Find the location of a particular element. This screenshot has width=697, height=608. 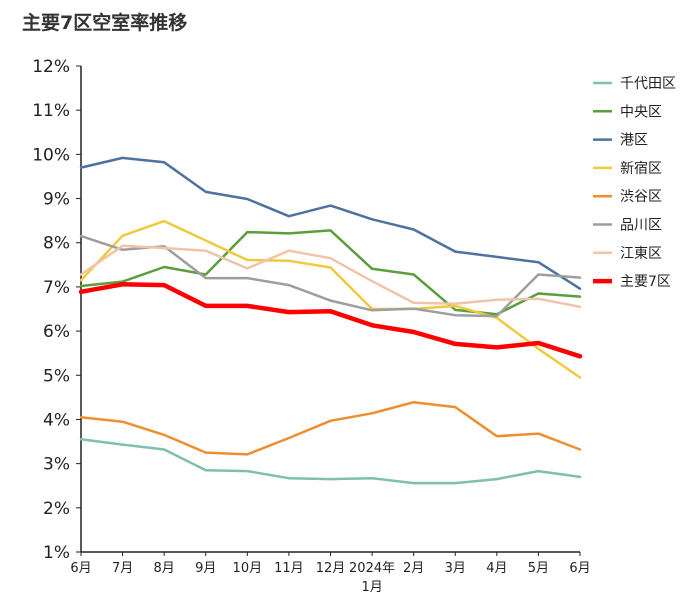

legend-label: 渋谷区 is located at coordinates (641, 197).